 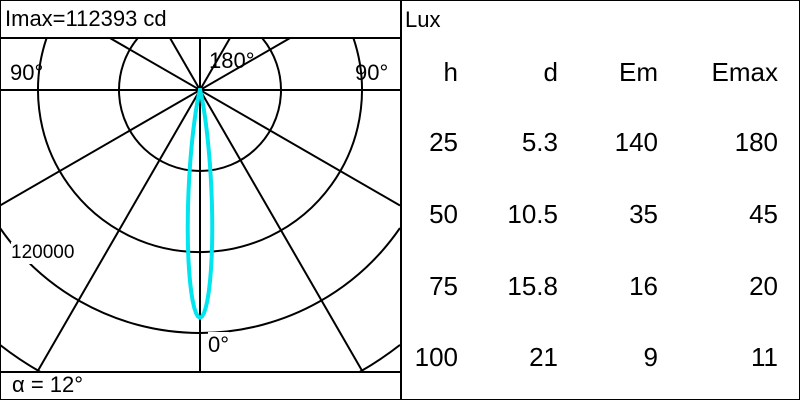 I want to click on angle-label-bottom: 0°, so click(x=219, y=345).